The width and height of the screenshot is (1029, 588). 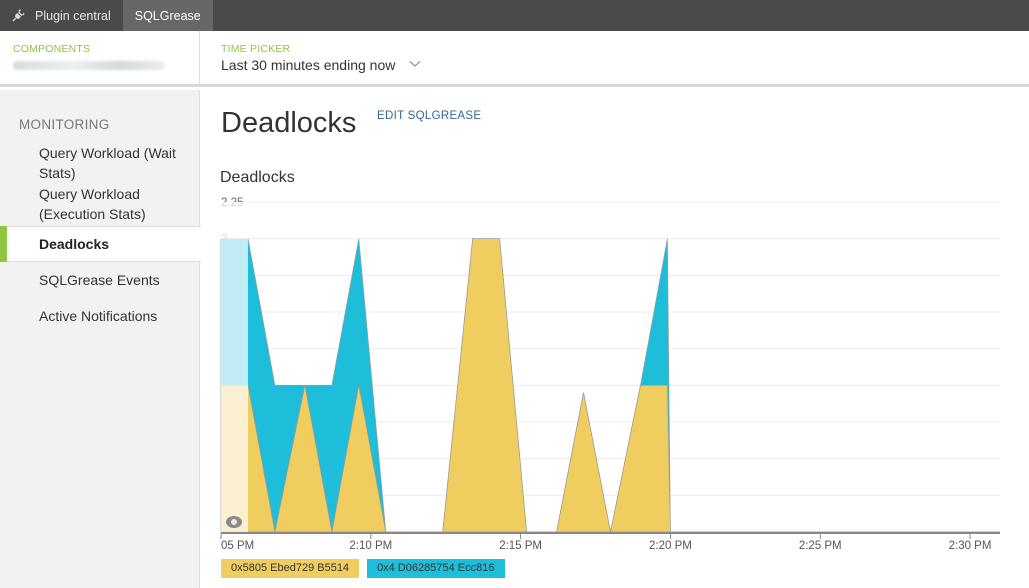 What do you see at coordinates (820, 546) in the screenshot?
I see `x-tick-label: 2:25 PM` at bounding box center [820, 546].